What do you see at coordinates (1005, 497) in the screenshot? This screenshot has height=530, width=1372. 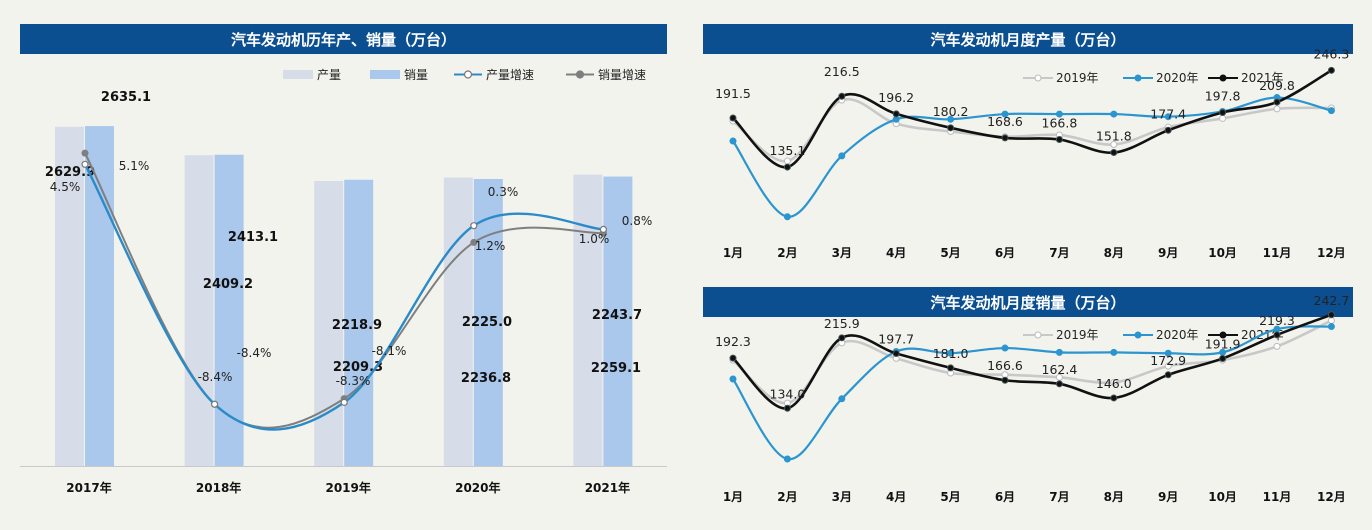 I see `x-tick-label-5: 6月` at bounding box center [1005, 497].